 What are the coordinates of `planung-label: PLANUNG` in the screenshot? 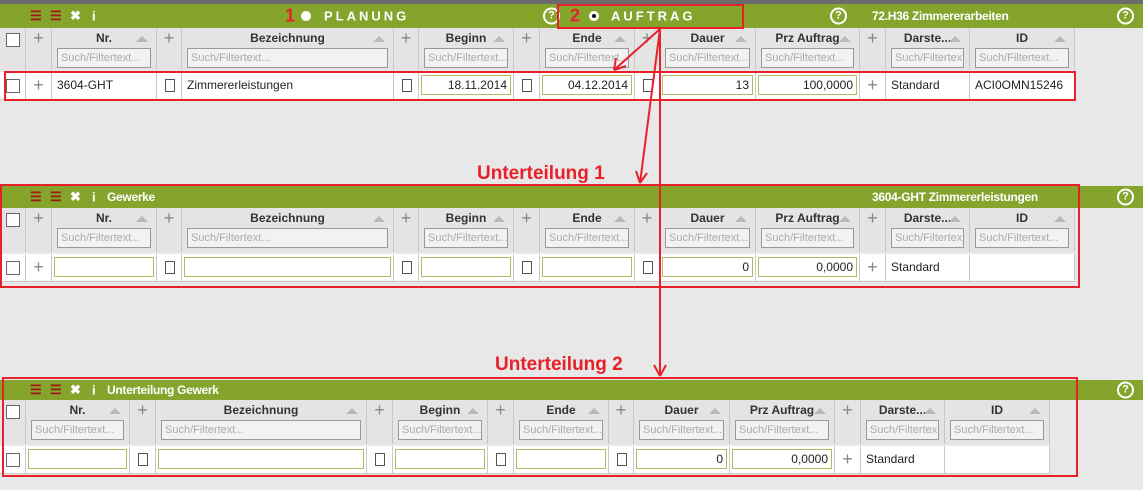 It's located at (367, 16).